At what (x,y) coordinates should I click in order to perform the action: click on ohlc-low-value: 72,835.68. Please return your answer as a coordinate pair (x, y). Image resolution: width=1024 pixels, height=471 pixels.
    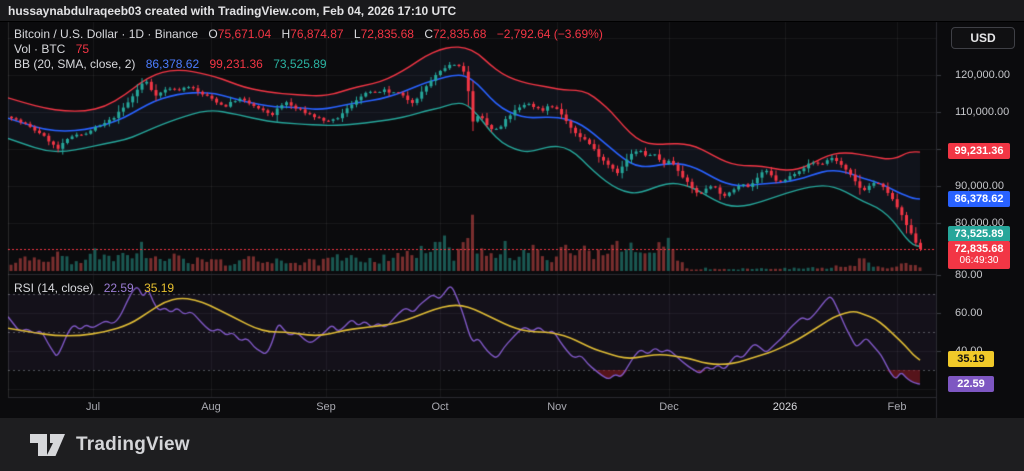
    Looking at the image, I should click on (387, 34).